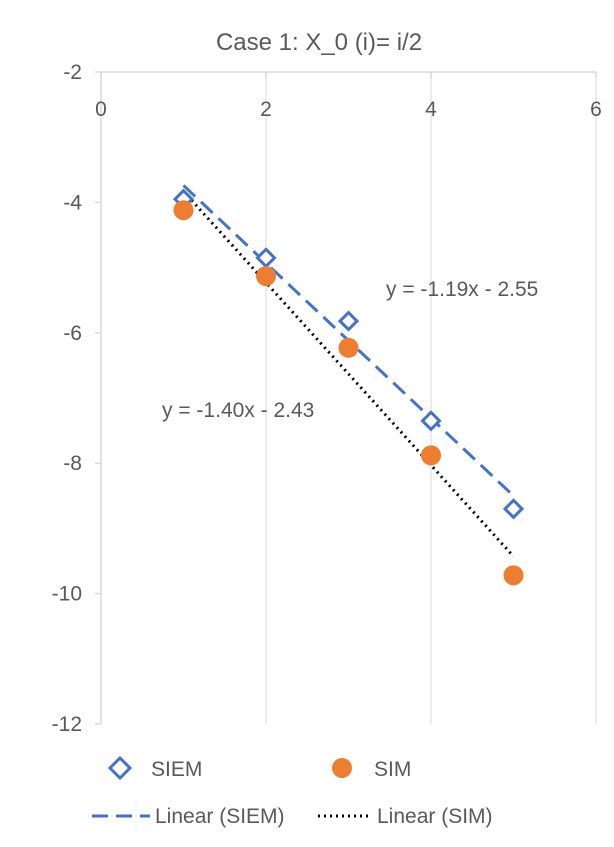  Describe the element at coordinates (319, 42) in the screenshot. I see `chart-title: Case 1: X_0 (i)= i/2` at that location.